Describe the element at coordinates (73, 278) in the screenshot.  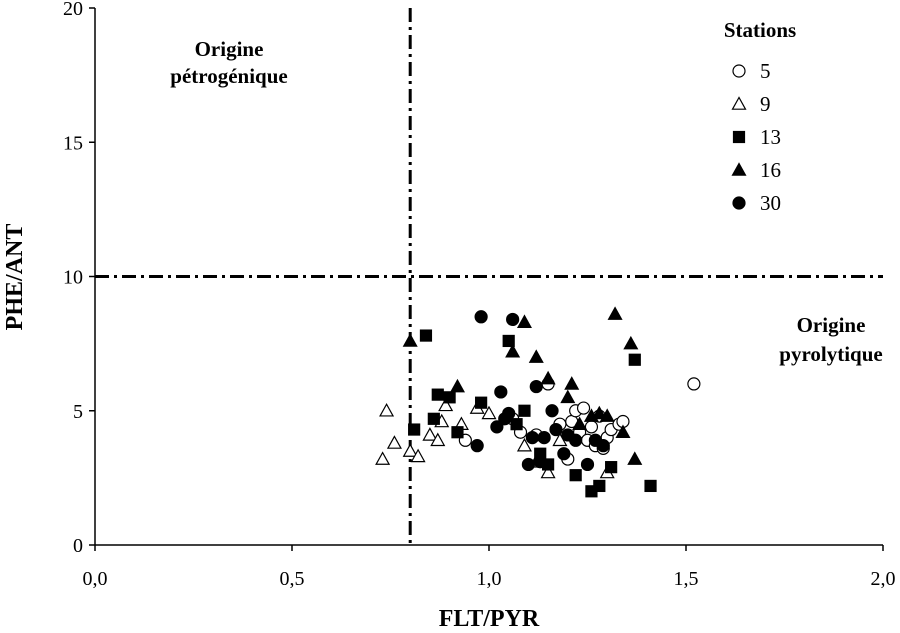
I see `y-tick-label: 10` at that location.